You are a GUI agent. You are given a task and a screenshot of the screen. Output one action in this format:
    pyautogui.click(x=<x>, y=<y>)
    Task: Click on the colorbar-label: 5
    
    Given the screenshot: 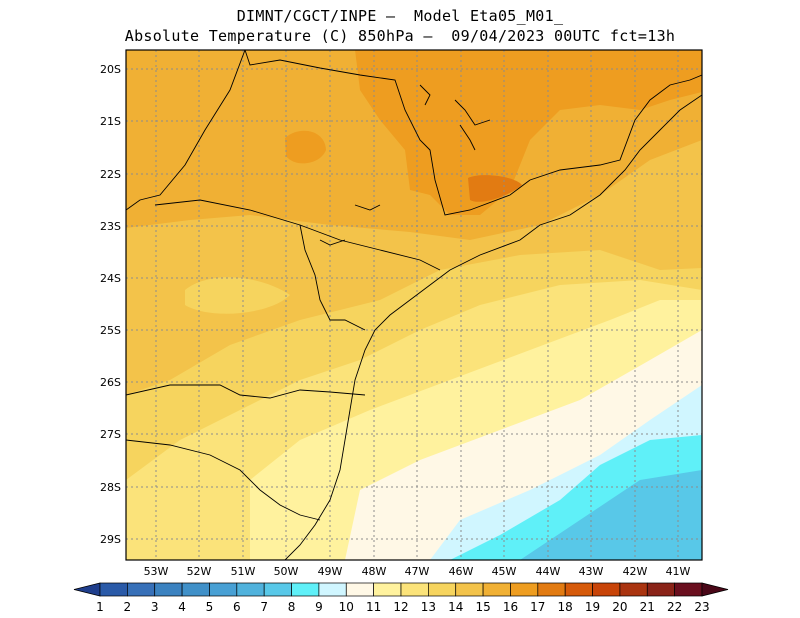 What is the action you would take?
    pyautogui.click(x=210, y=607)
    